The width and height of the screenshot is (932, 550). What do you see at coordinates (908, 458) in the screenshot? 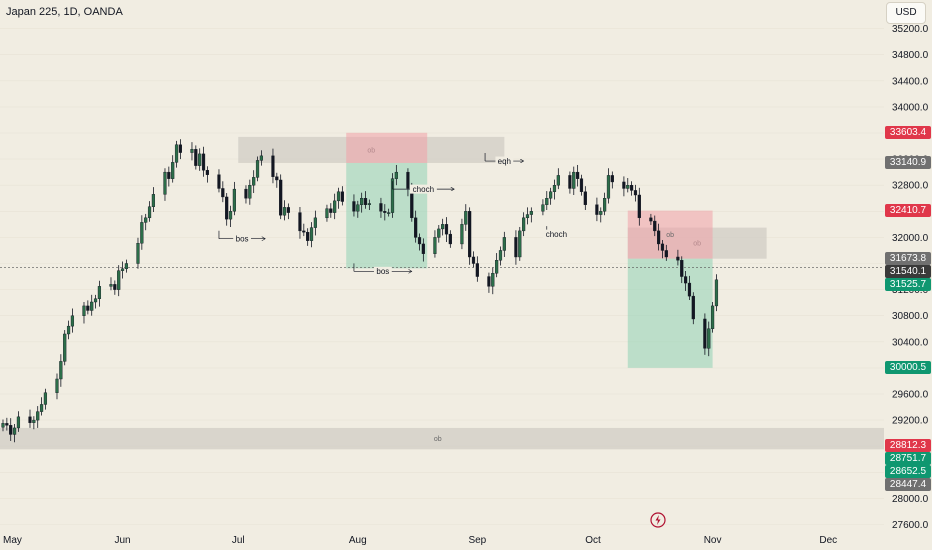
I see `price-label: 28751.7` at bounding box center [908, 458].